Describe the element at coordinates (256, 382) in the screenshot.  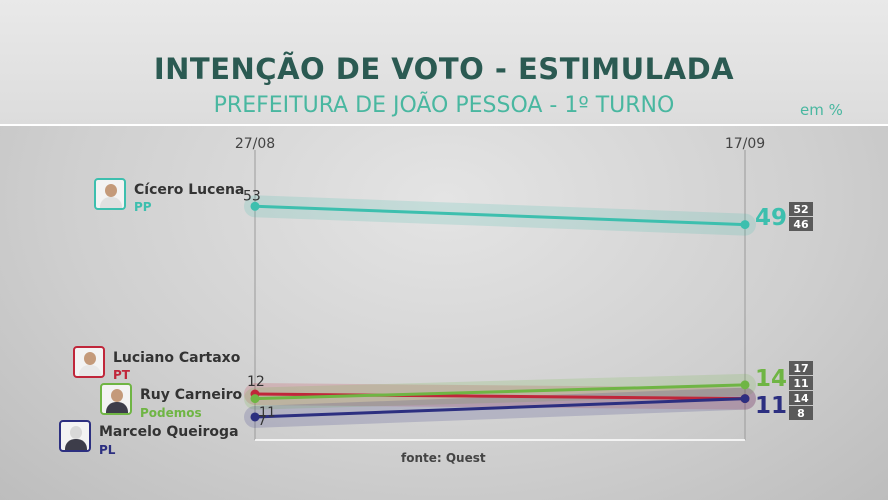
I see `data-label: 12` at that location.